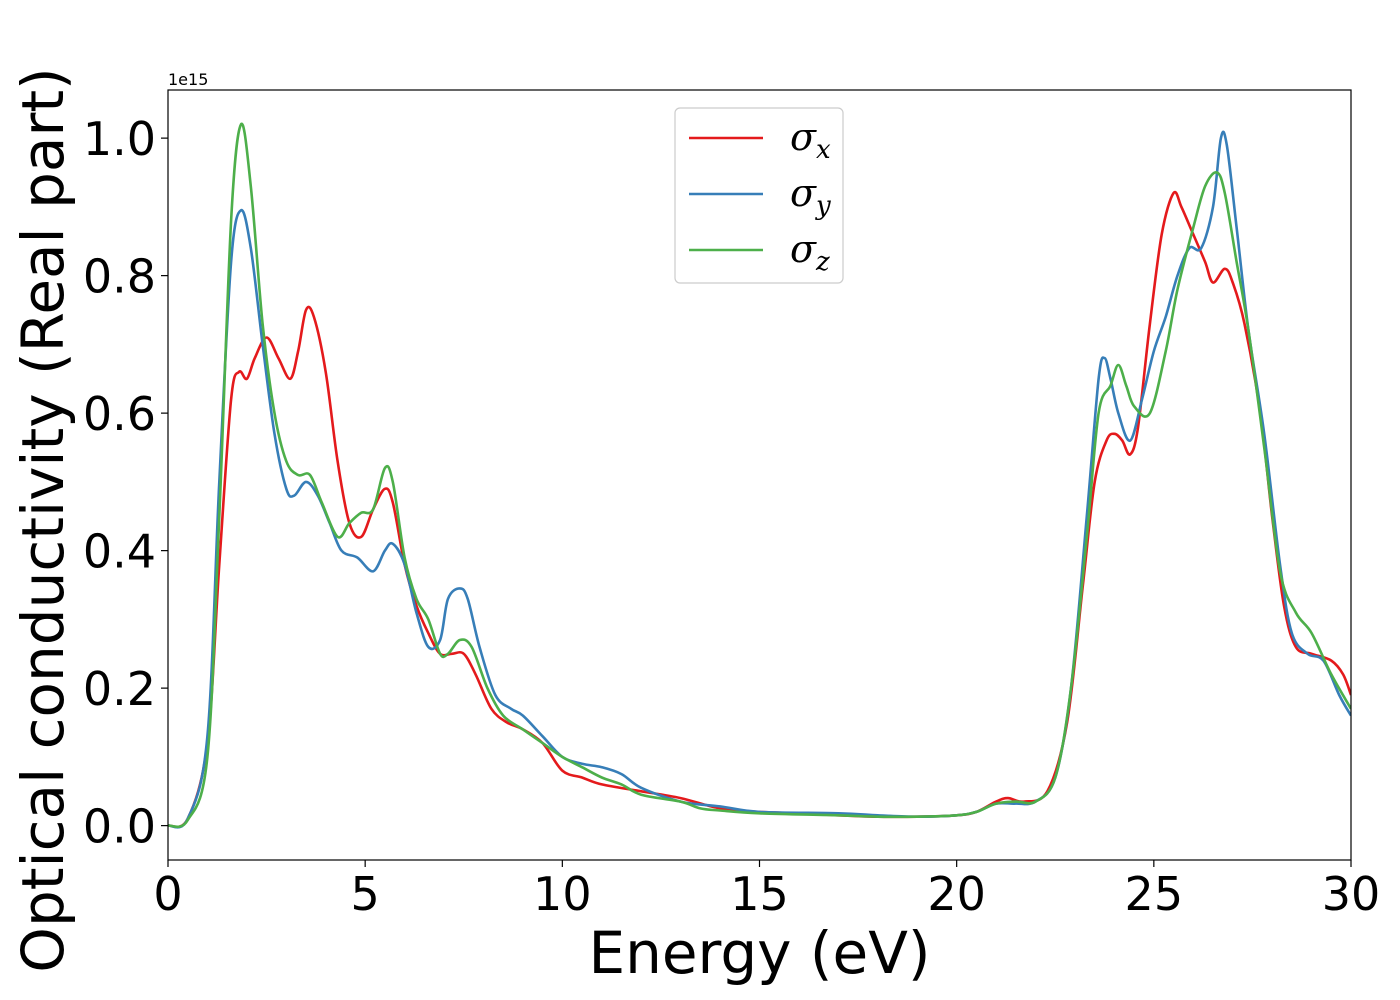  I want to click on x-tick-label: 15, so click(759, 894).